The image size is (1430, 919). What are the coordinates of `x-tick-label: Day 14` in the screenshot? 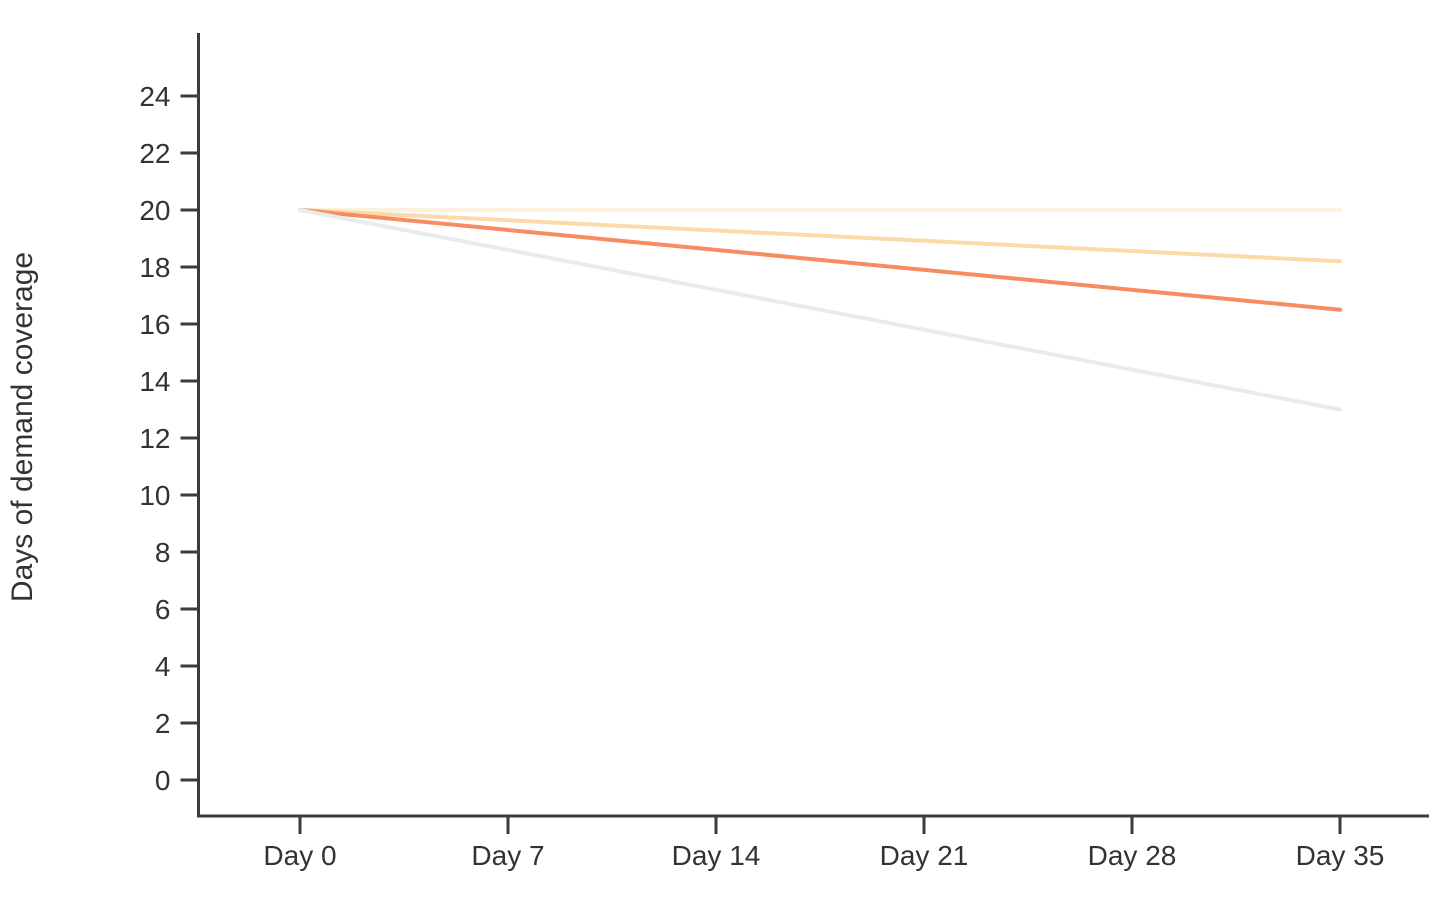 It's located at (716, 855).